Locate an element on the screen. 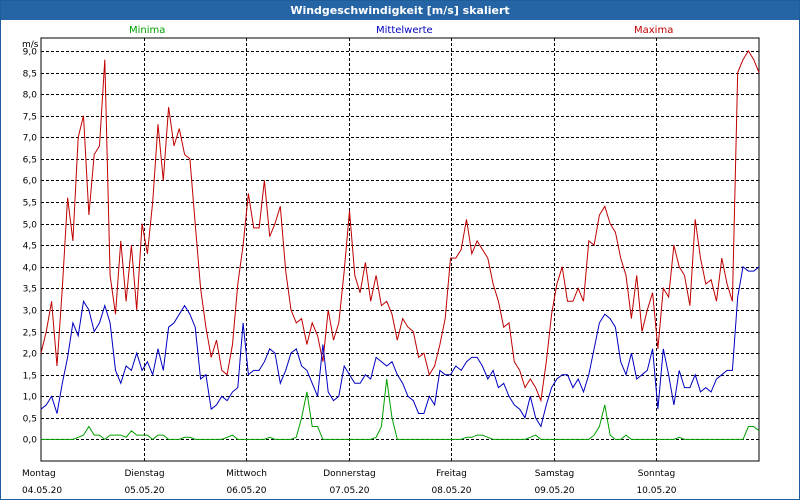  x-tick-date: 07.05.20 is located at coordinates (349, 491).